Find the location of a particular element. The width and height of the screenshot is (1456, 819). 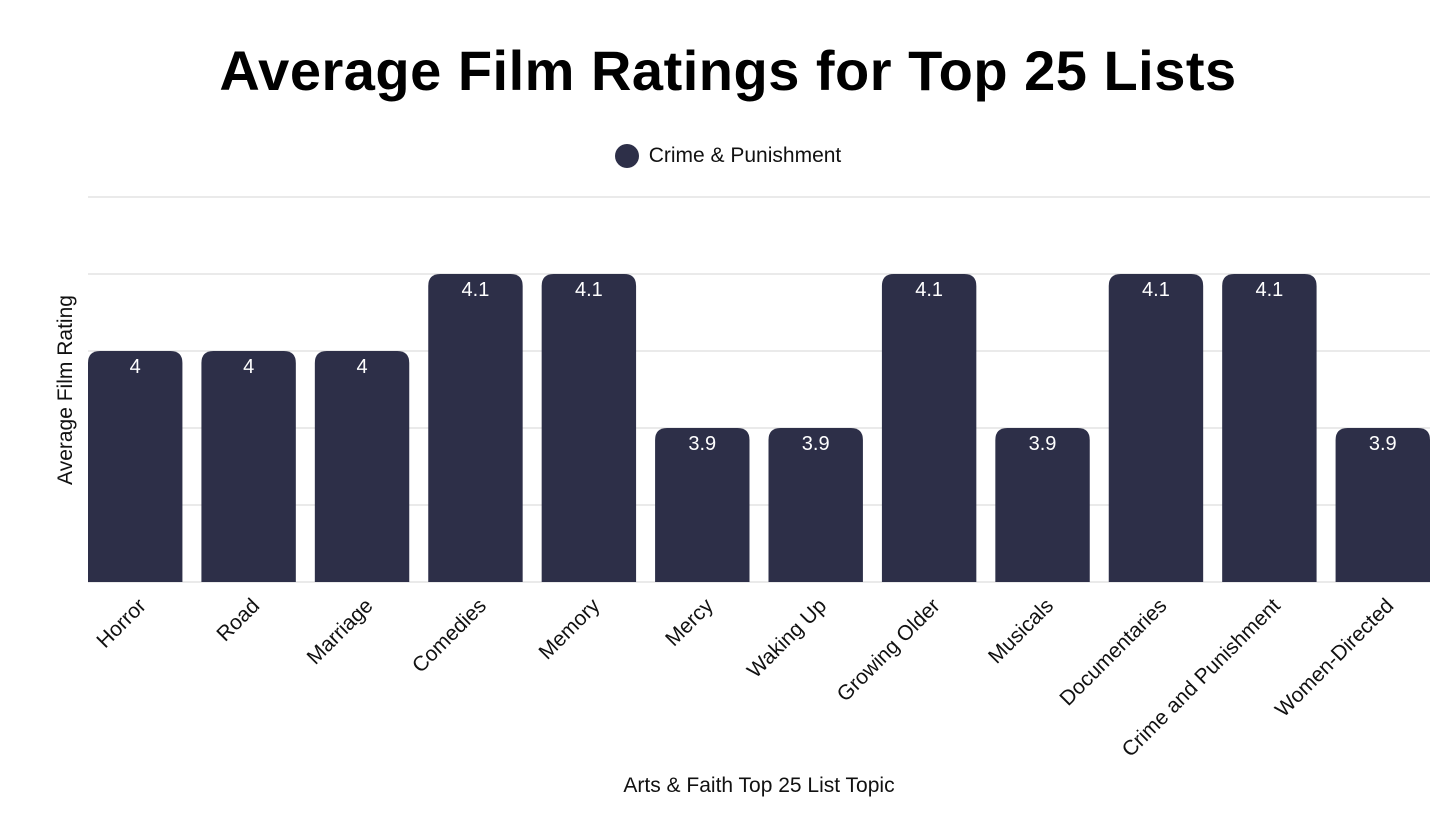

legend-swatch is located at coordinates (626, 156).